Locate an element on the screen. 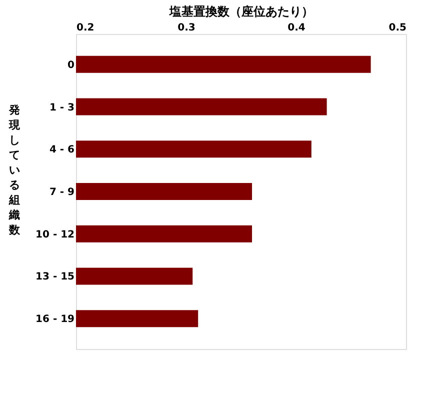 Image resolution: width=430 pixels, height=401 pixels. y-tick-label: 7 - 9 is located at coordinates (62, 192).